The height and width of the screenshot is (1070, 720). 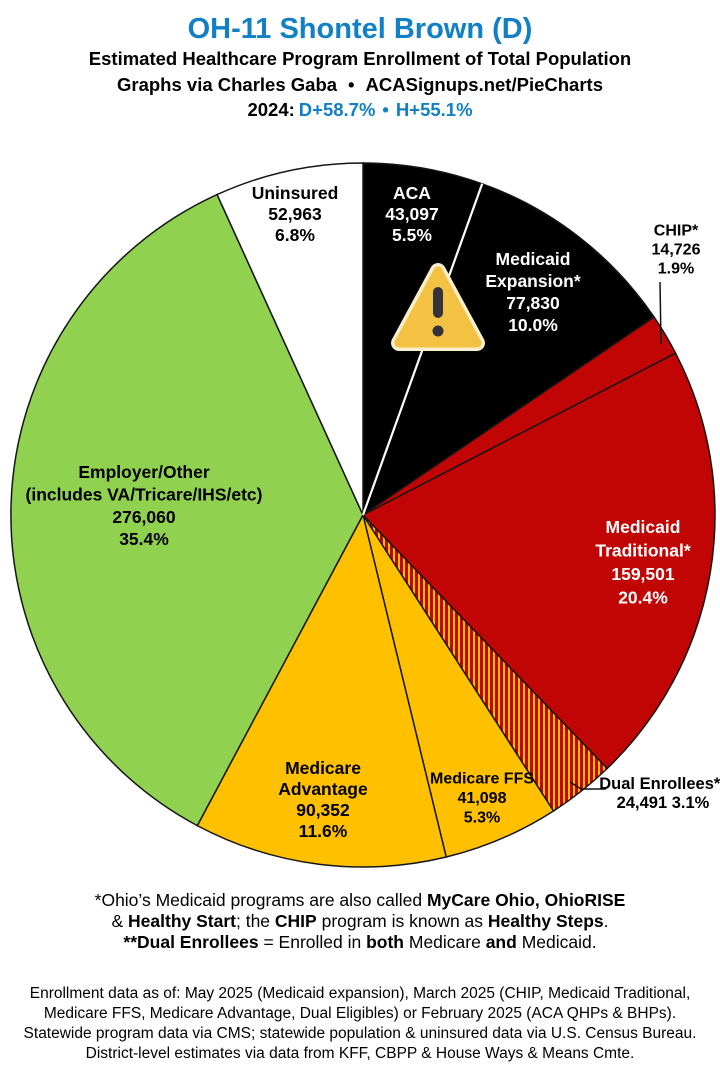 I want to click on slice-label-medicaid-traditional-line-2: 159,501, so click(x=643, y=574).